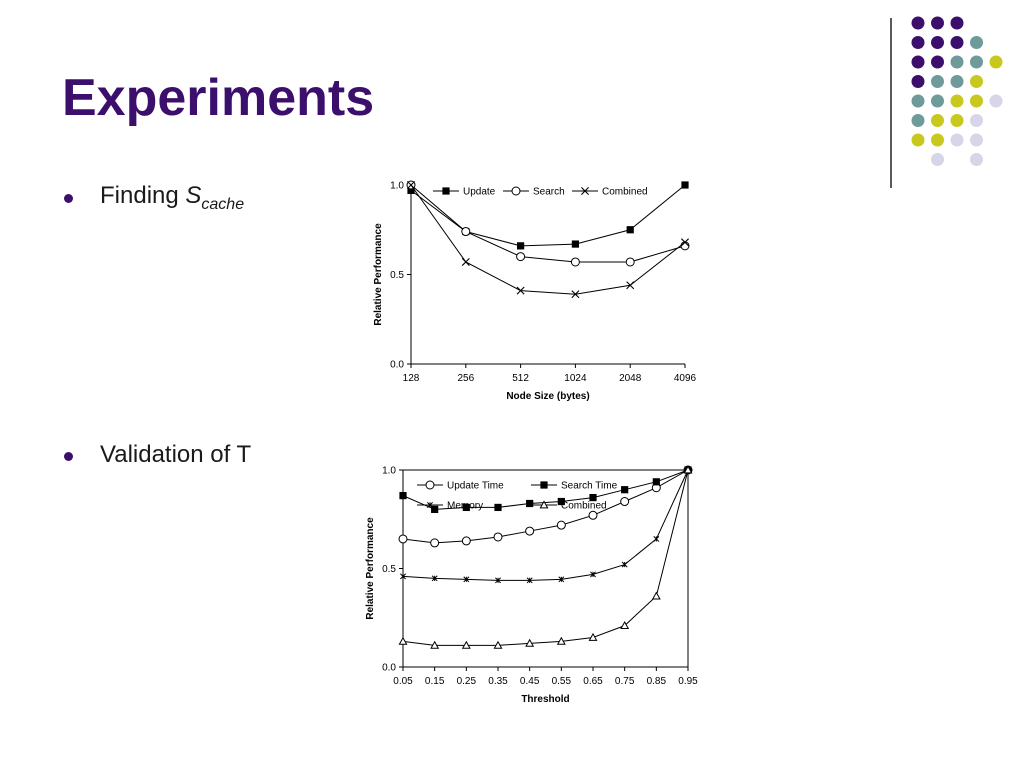 The width and height of the screenshot is (1024, 768). Describe the element at coordinates (685, 378) in the screenshot. I see `x-tick-label: 4096` at that location.